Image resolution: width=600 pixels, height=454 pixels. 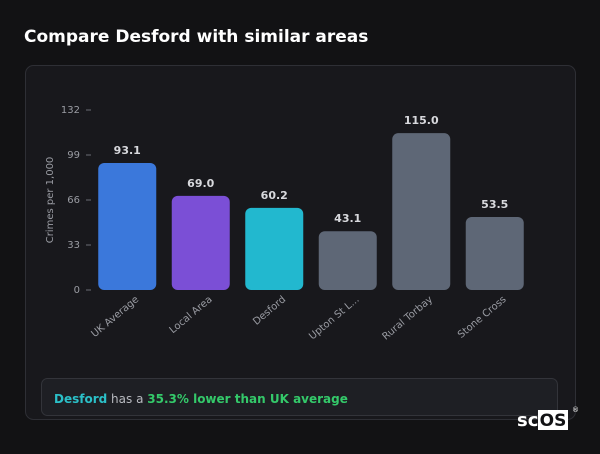 I want to click on value-label: 93.1, so click(x=127, y=150).